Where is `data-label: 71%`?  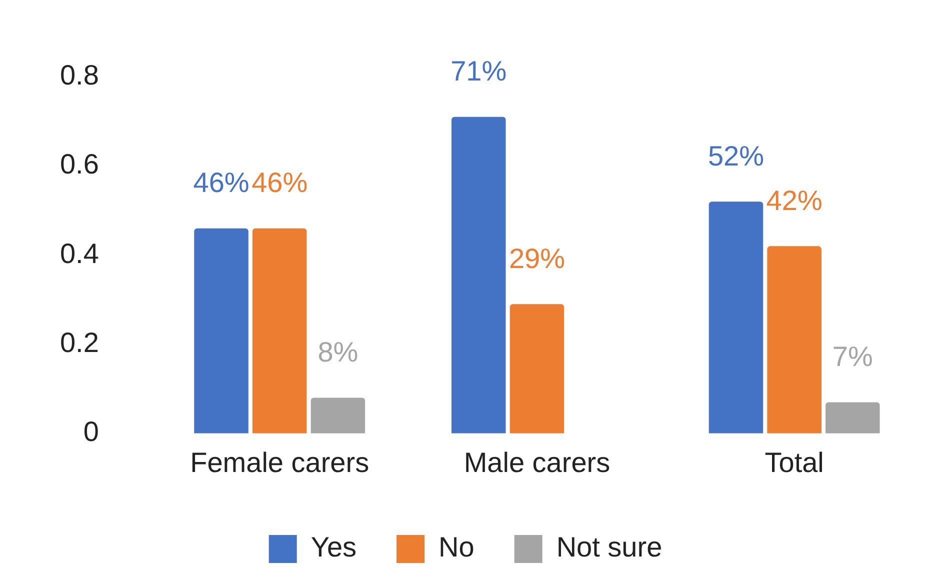 data-label: 71% is located at coordinates (478, 71).